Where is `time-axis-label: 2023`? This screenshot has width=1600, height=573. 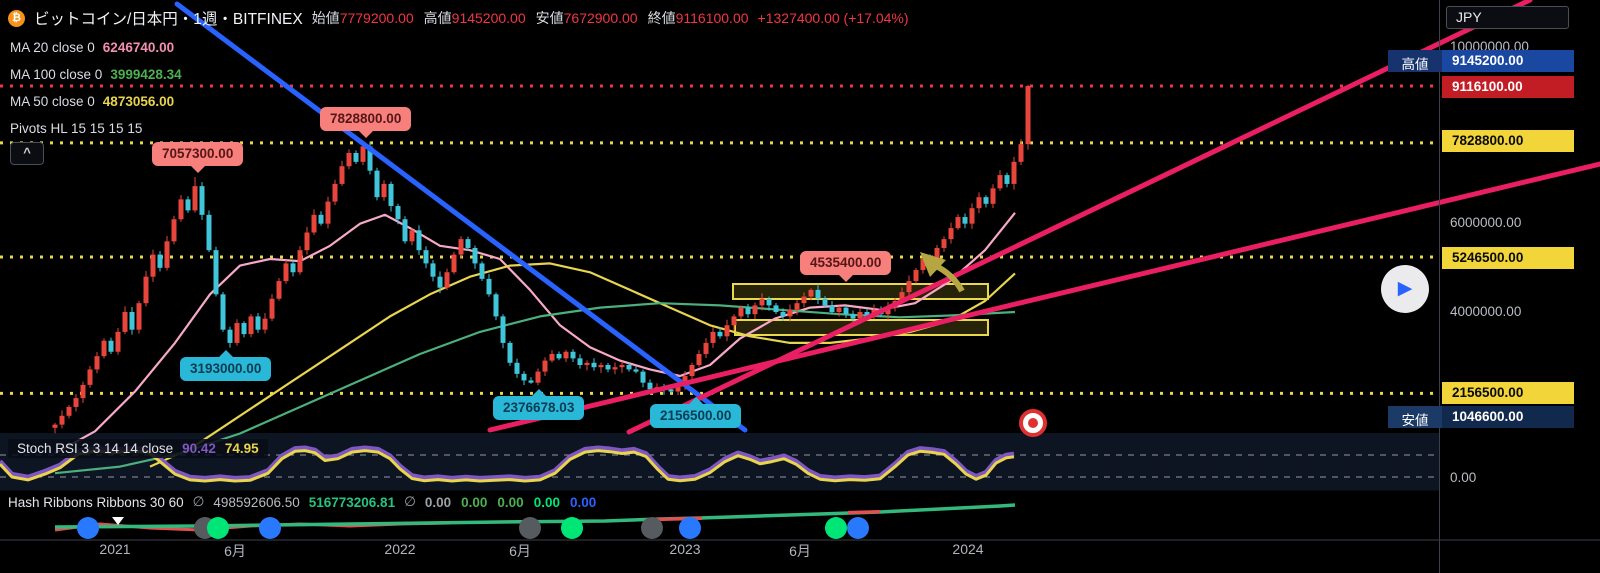 time-axis-label: 2023 is located at coordinates (685, 549).